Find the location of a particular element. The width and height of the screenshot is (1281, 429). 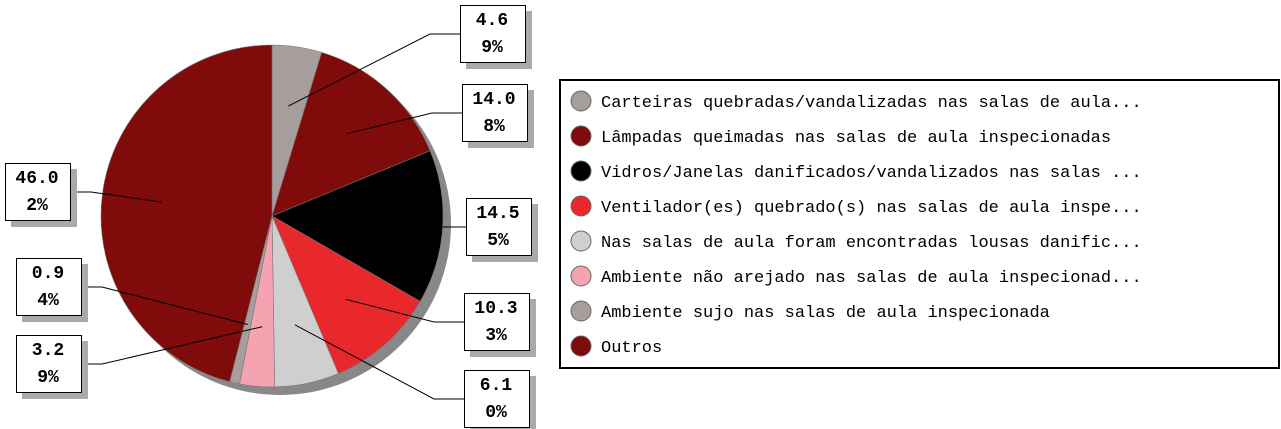

data-label: 14.08% is located at coordinates (494, 113).